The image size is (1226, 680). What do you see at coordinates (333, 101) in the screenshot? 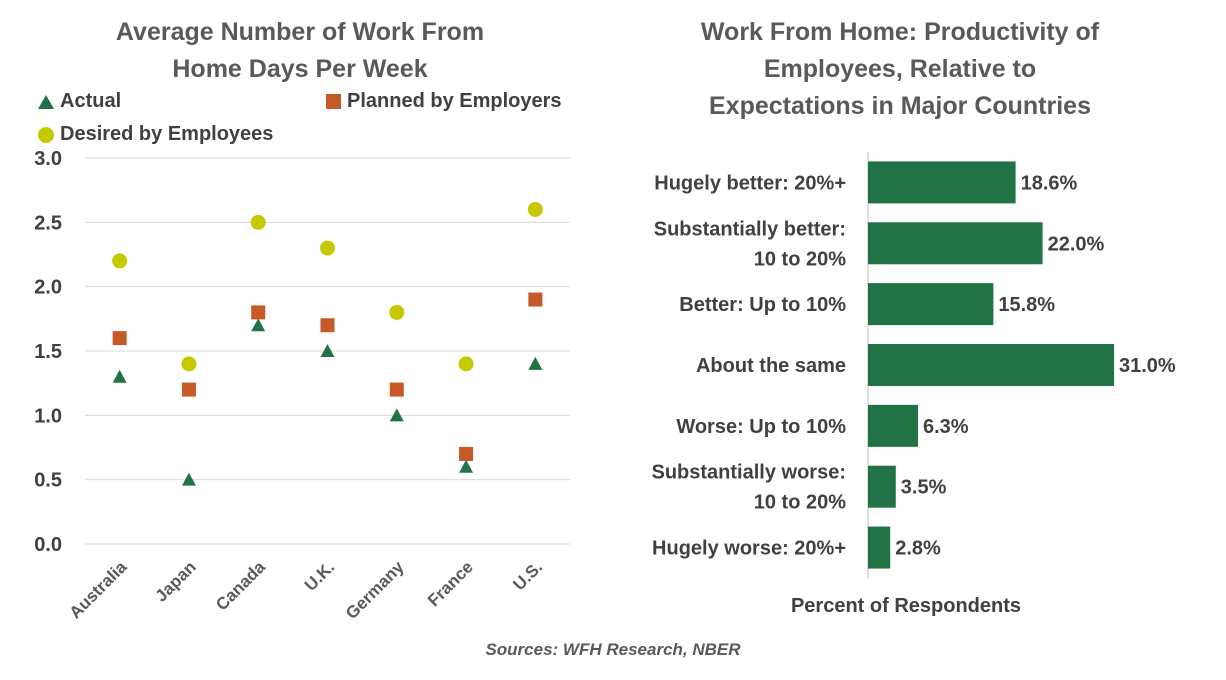
I see `square-marker-icon` at bounding box center [333, 101].